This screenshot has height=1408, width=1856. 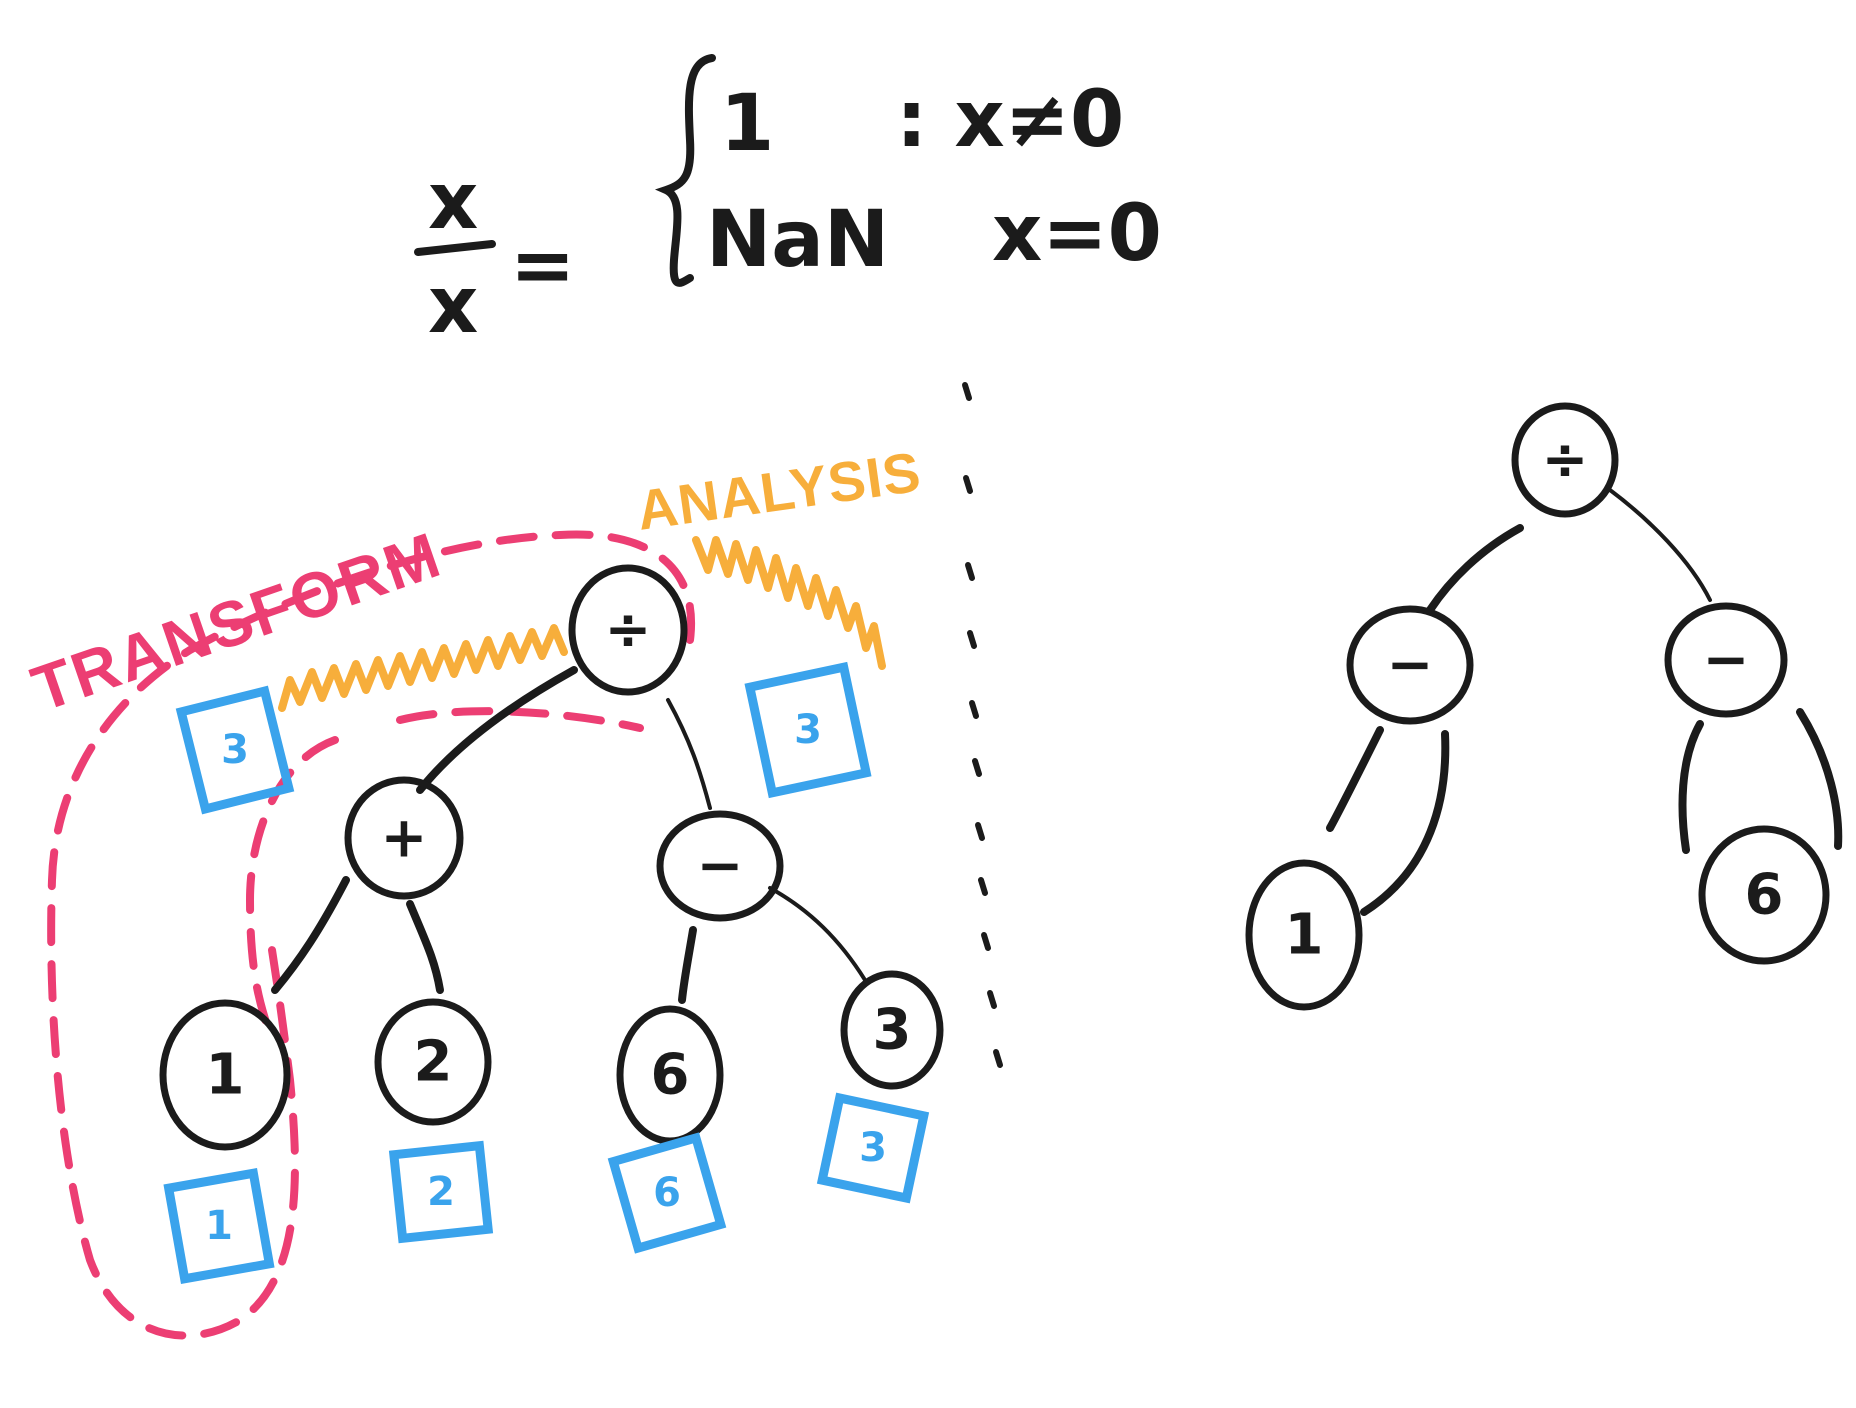 I want to click on transform-inner-arc, so click(x=520, y=719).